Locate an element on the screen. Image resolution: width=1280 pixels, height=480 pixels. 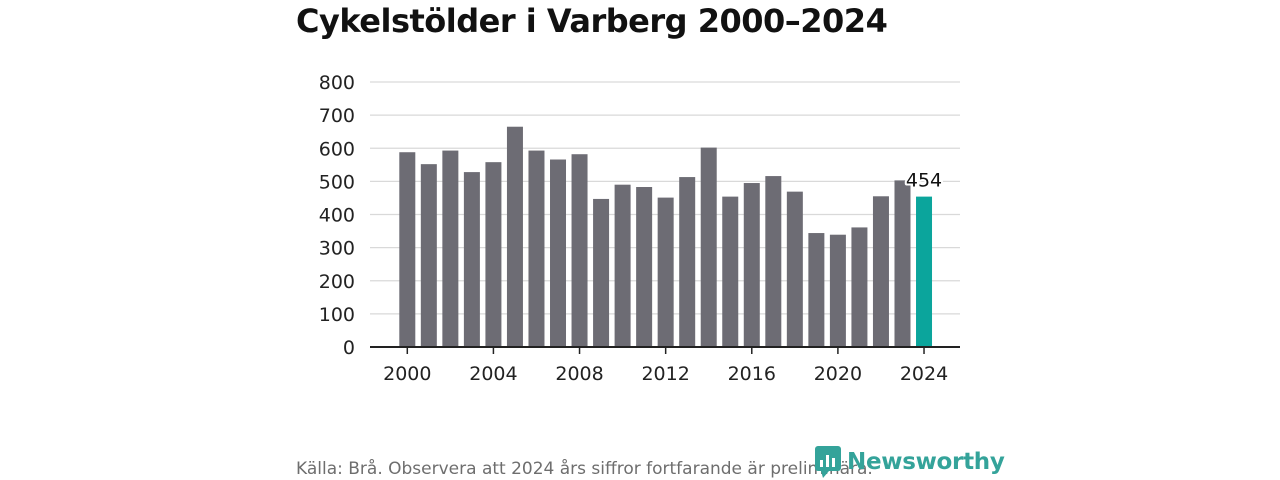
bar-2010 is located at coordinates (622, 265).